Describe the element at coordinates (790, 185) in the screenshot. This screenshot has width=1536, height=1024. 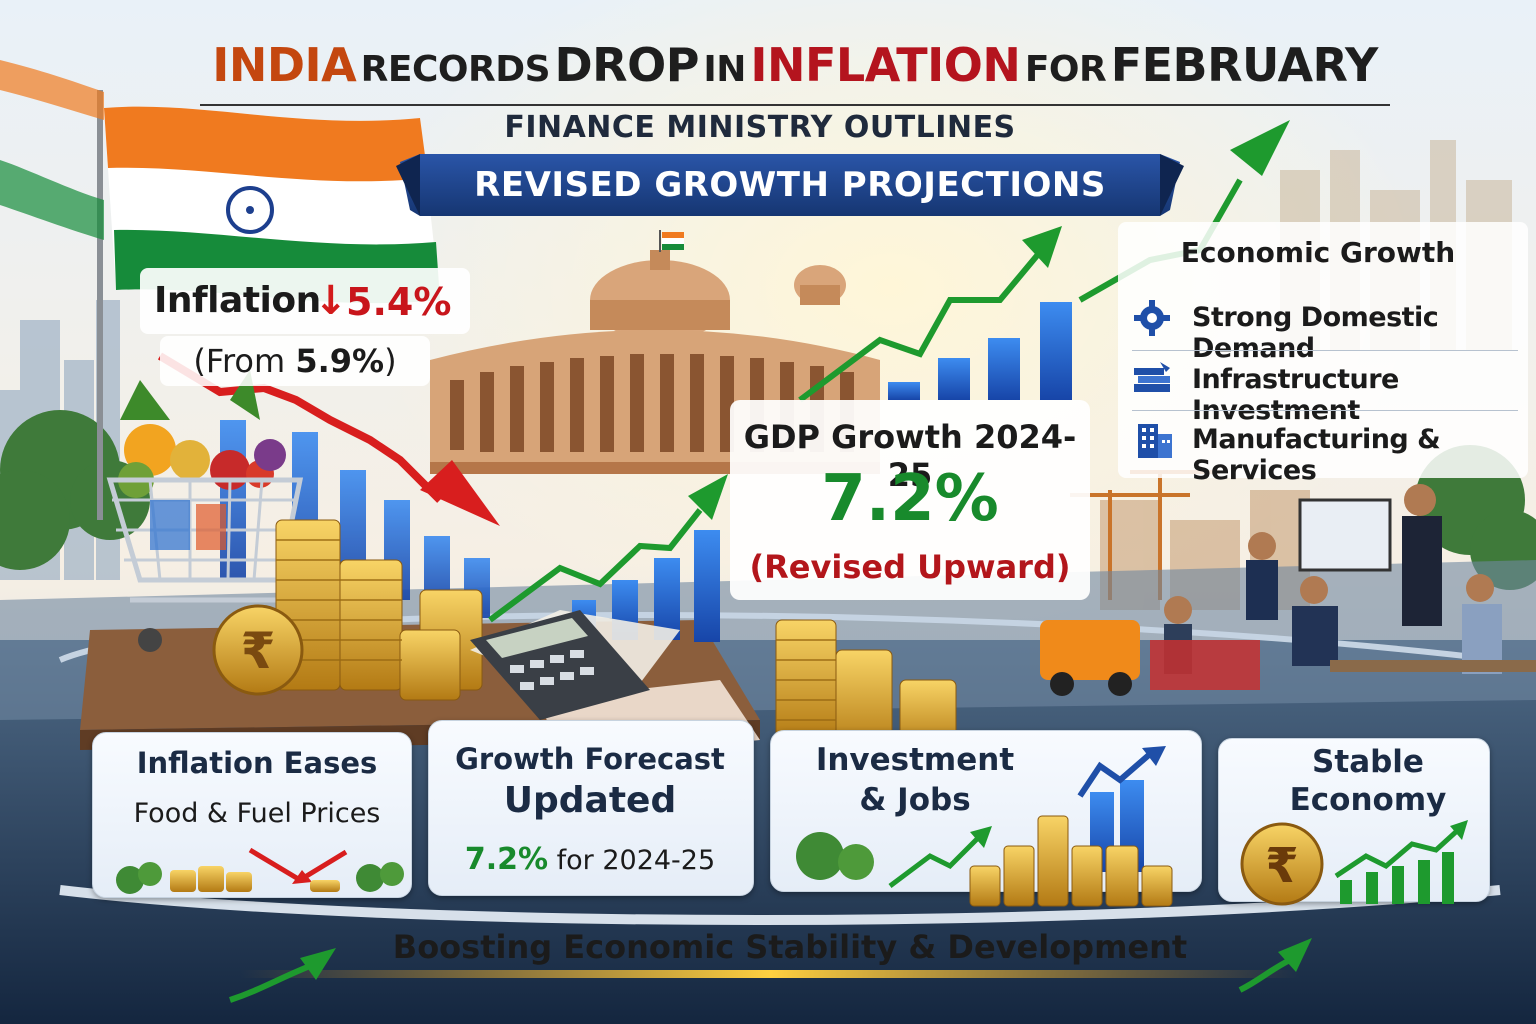
I see `subheadline-banner: REVISED GROWTH PROJECTIONS` at that location.